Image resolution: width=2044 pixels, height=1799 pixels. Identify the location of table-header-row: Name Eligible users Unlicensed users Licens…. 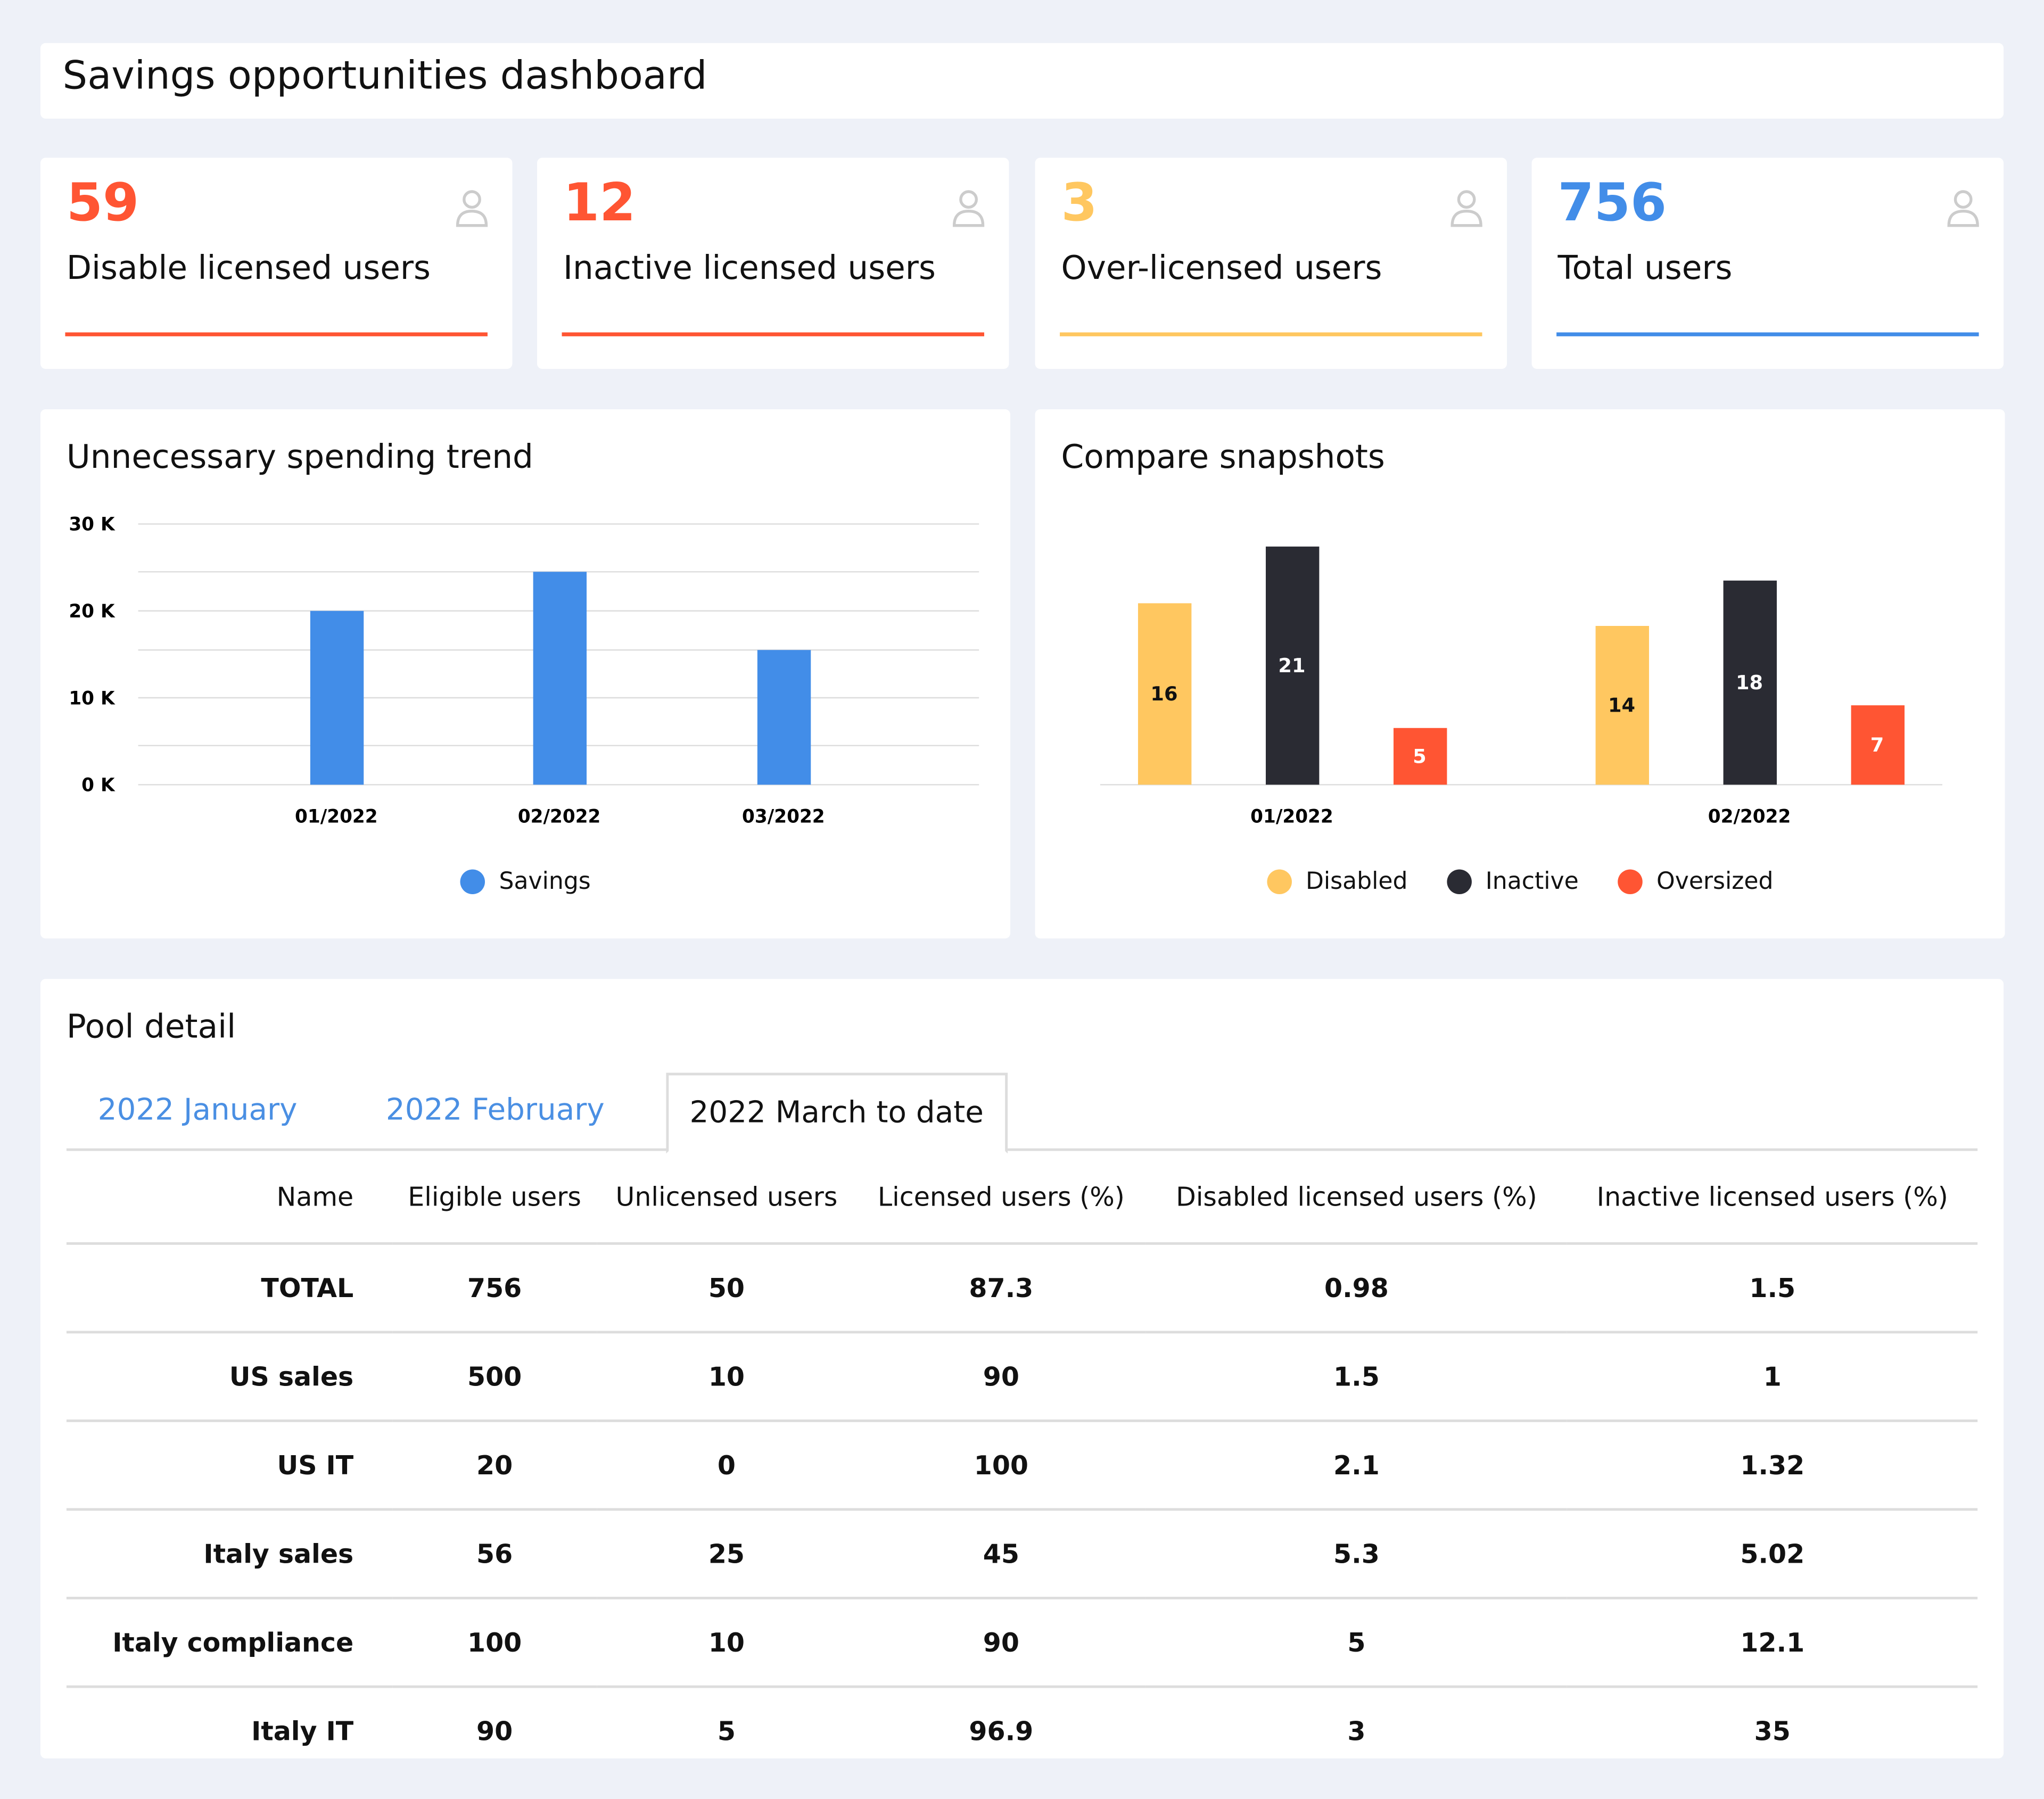
(1022, 1198).